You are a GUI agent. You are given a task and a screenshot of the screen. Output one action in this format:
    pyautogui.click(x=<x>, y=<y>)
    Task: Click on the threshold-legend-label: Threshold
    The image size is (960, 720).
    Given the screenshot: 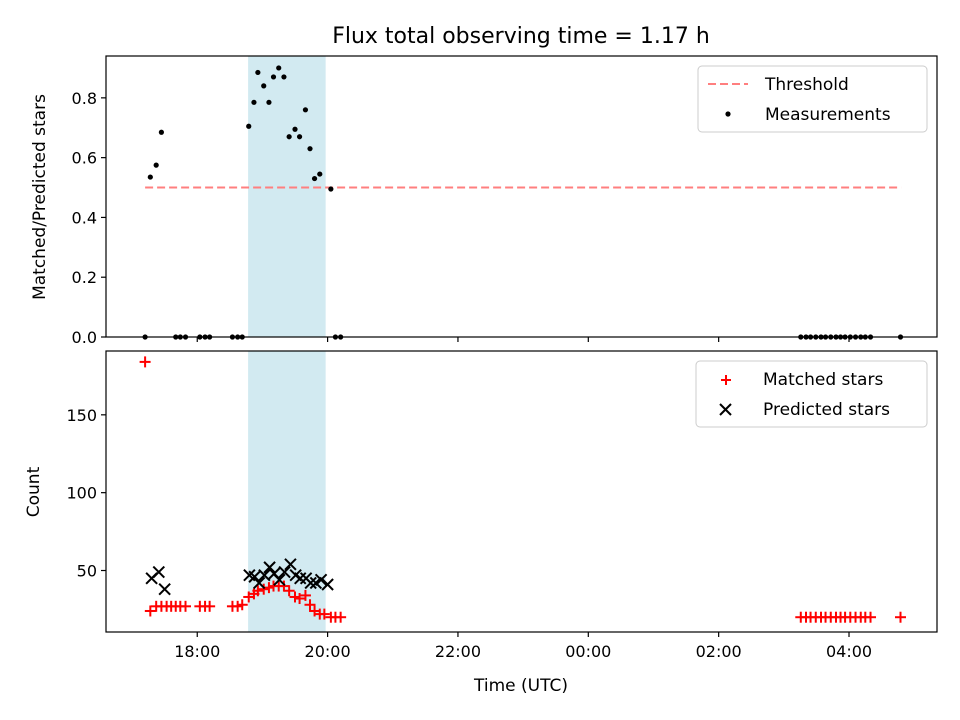 What is the action you would take?
    pyautogui.click(x=806, y=85)
    